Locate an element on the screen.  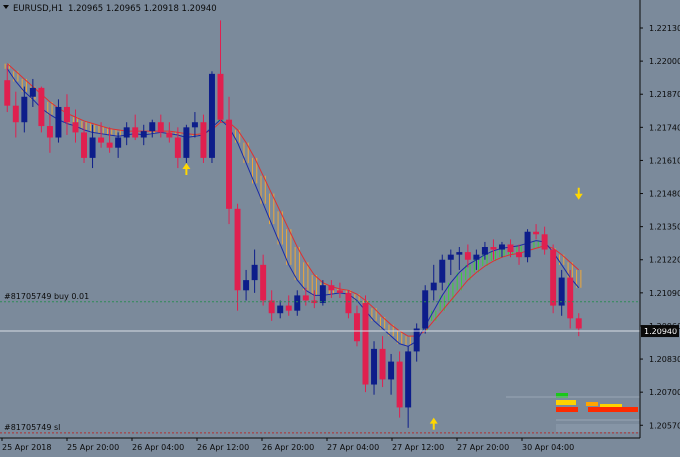
price-tick-label: 1.22000 is located at coordinates (664, 61).